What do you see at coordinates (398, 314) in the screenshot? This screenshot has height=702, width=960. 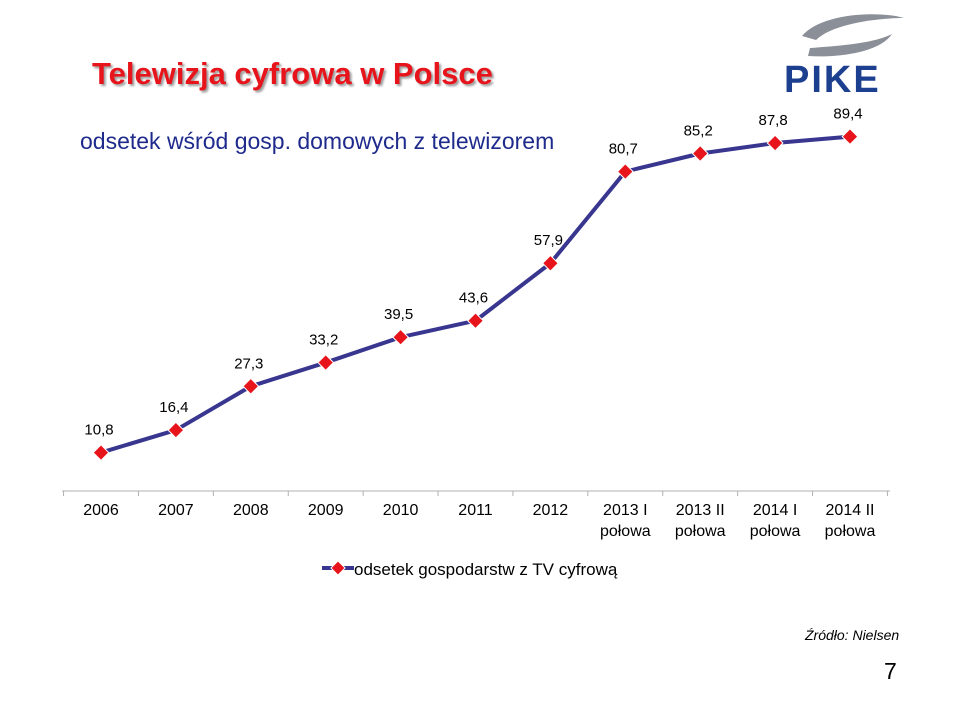 I see `data-label: 39,5` at bounding box center [398, 314].